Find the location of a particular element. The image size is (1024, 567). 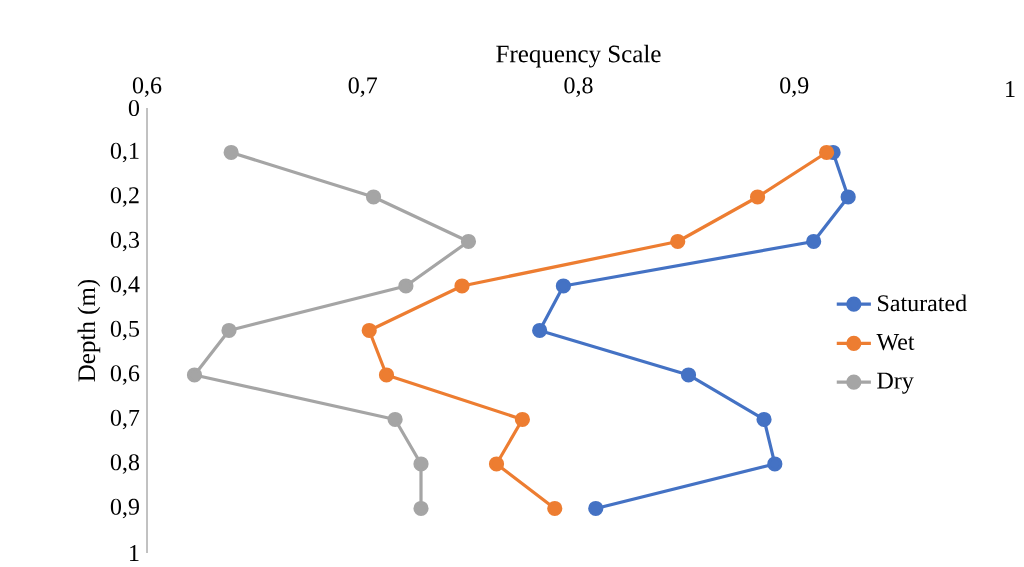

y-tick-label: 0,7 is located at coordinates (125, 419).